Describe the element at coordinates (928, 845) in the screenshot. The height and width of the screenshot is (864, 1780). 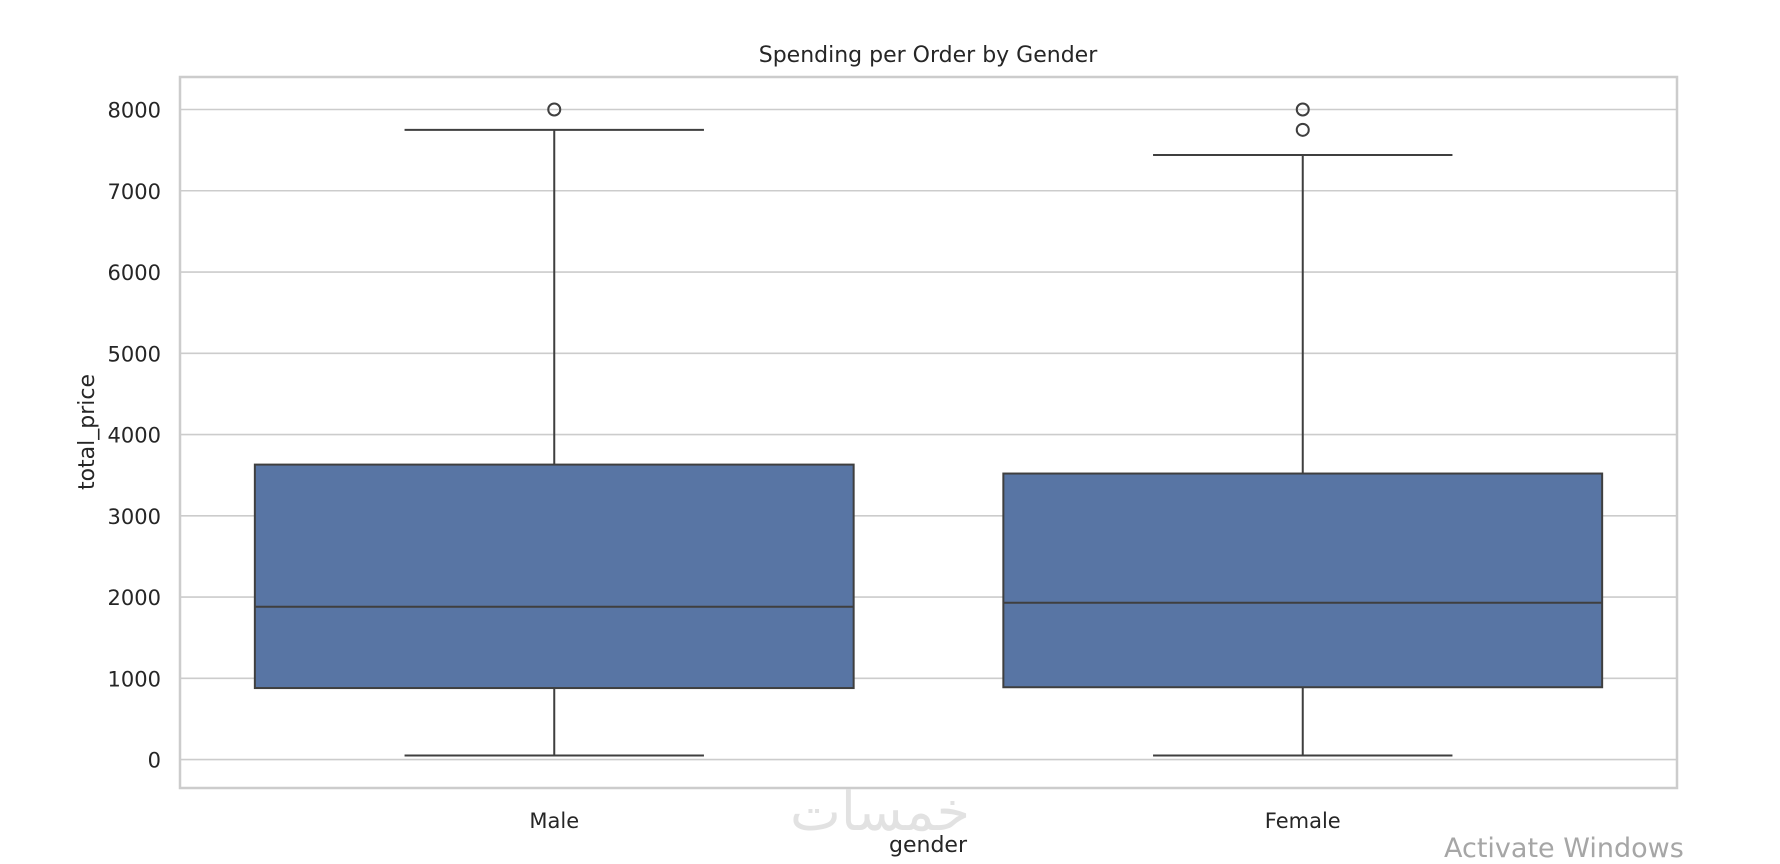
I see `x-axis-label: gender` at that location.